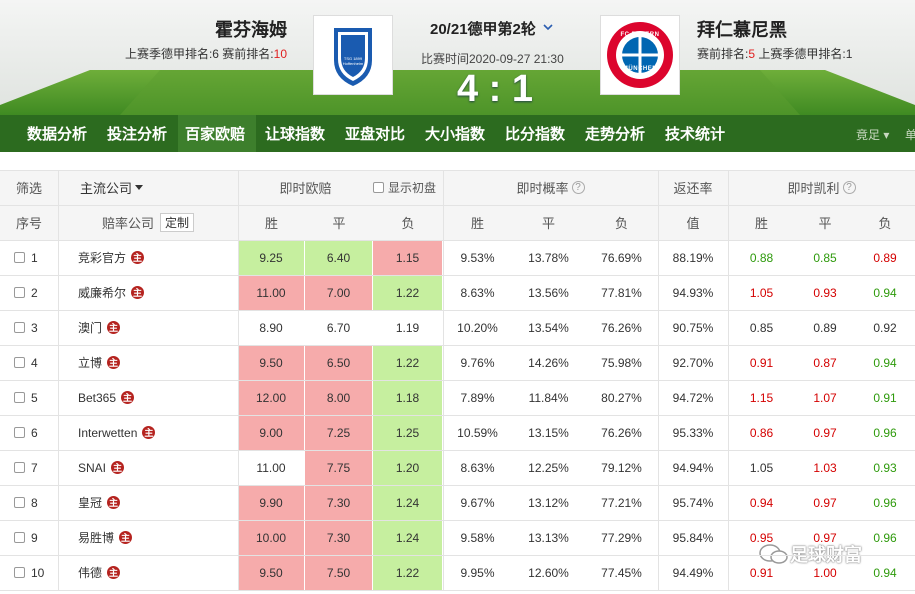 The height and width of the screenshot is (594, 915). What do you see at coordinates (868, 135) in the screenshot?
I see `nav-extra-label: 竟足` at bounding box center [868, 135].